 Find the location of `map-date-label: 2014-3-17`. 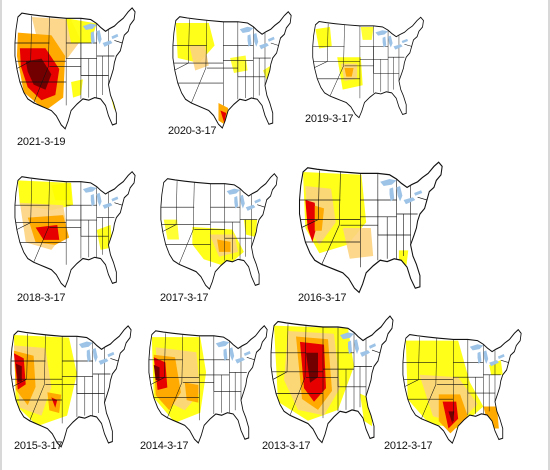

map-date-label: 2014-3-17 is located at coordinates (164, 446).